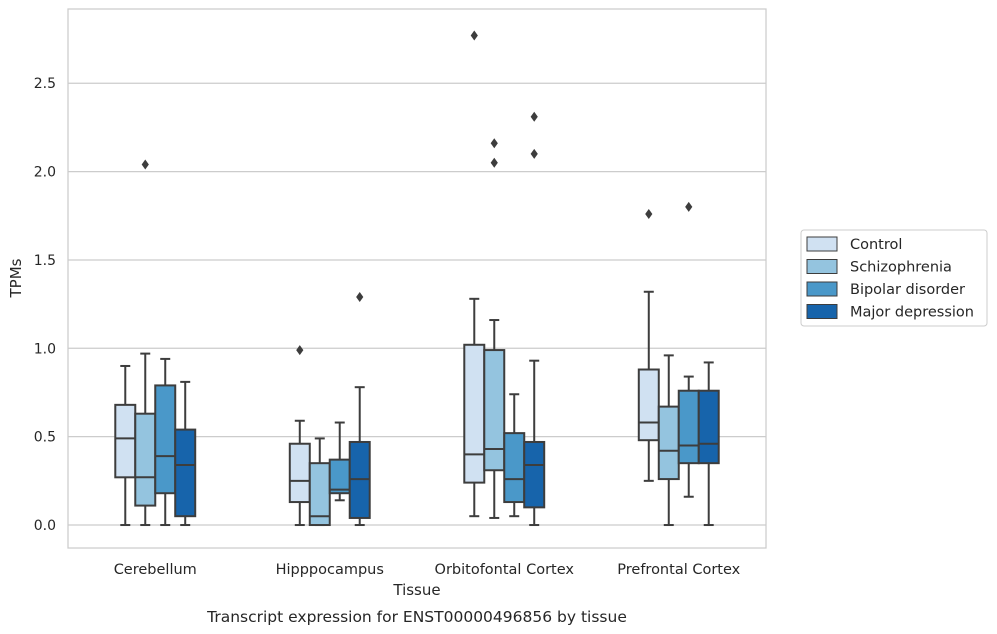  What do you see at coordinates (901, 268) in the screenshot?
I see `legend-label: Schizophrenia` at bounding box center [901, 268].